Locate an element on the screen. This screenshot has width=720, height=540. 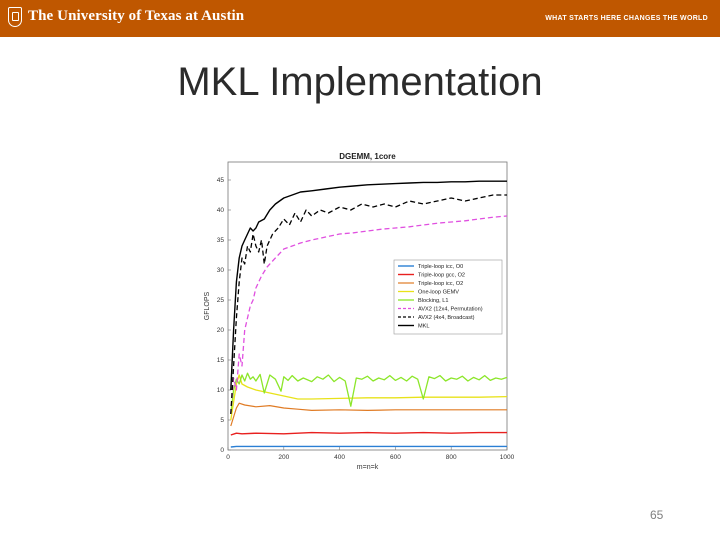
y-tick-label: 35 is located at coordinates (221, 240).